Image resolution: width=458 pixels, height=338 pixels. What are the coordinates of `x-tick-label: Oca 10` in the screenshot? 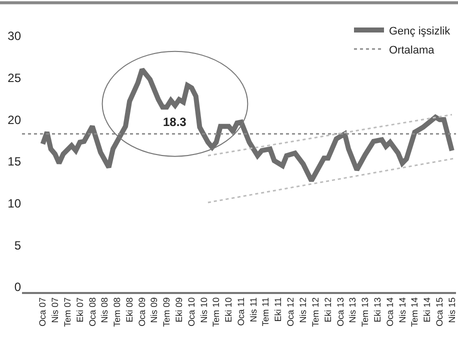 It's located at (191, 311).